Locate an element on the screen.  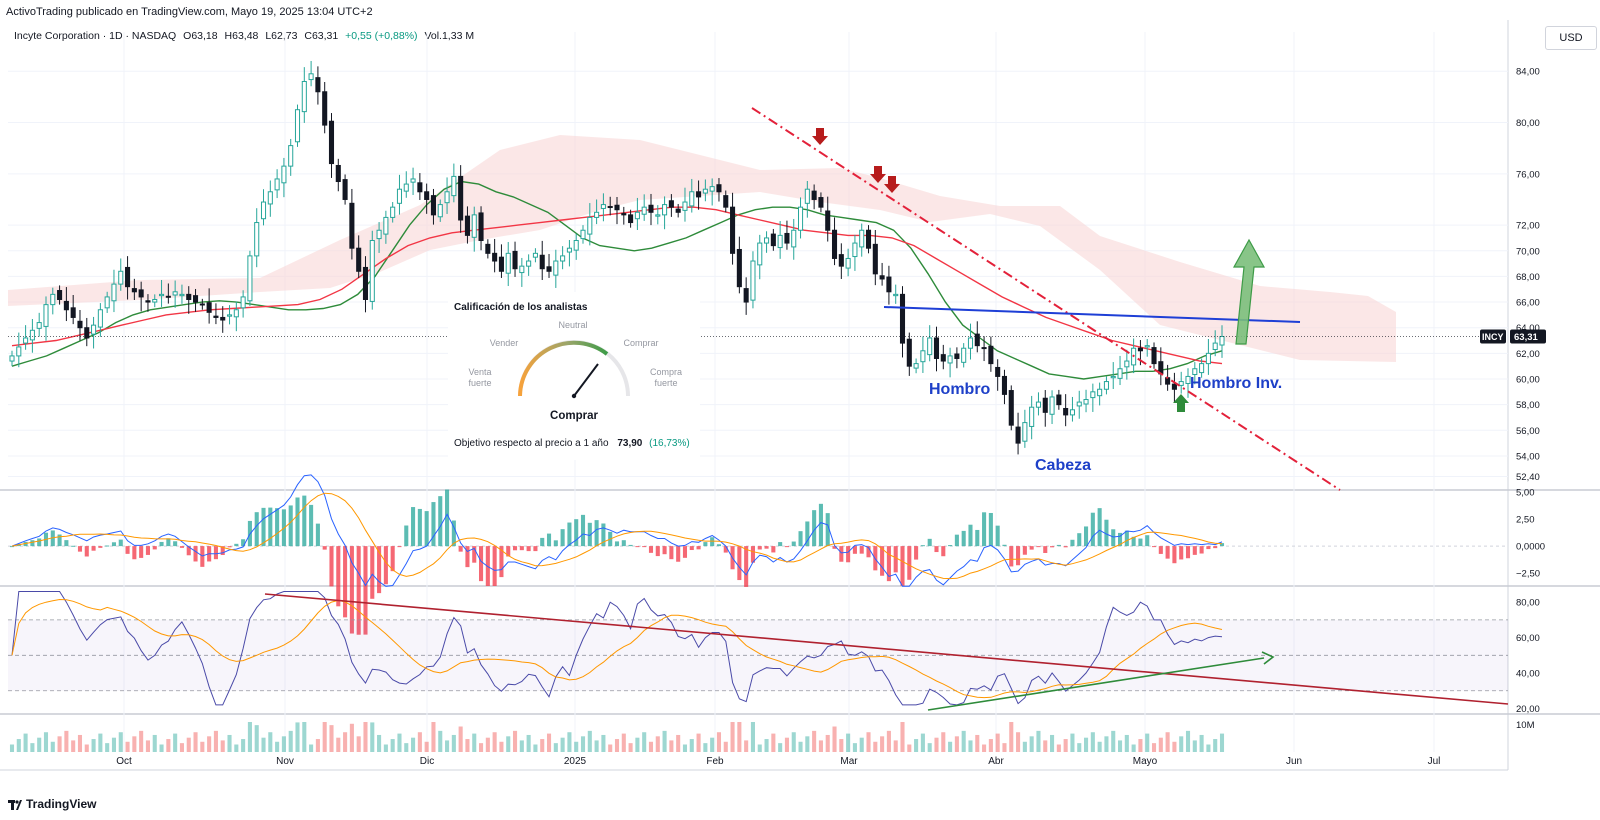
price-axis-label: 56,00 is located at coordinates (1528, 431).